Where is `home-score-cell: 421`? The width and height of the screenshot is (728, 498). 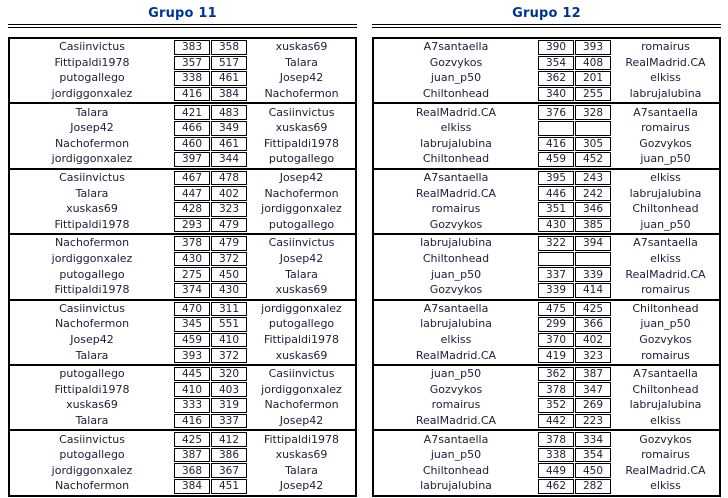
home-score-cell: 421 is located at coordinates (192, 112).